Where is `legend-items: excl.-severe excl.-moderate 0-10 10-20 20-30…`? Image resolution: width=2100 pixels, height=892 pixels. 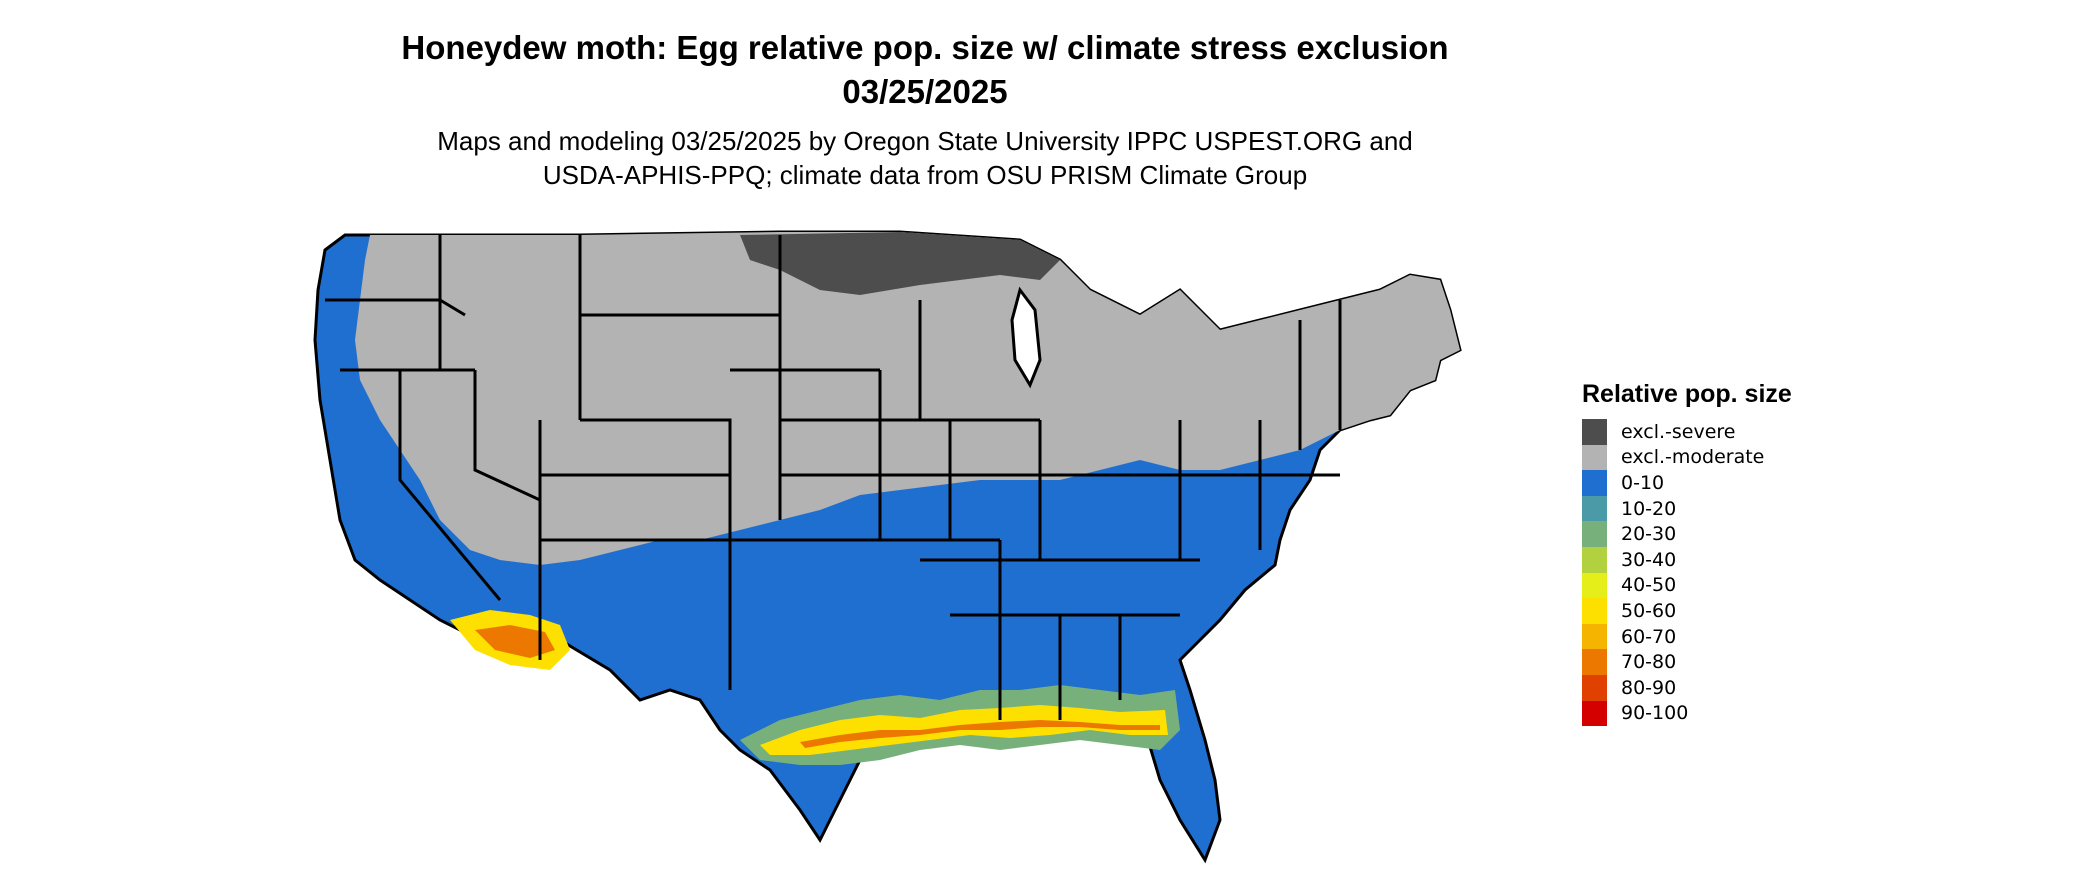
legend-items: excl.-severe excl.-moderate 0-10 10-20 20-30… is located at coordinates (1687, 573).